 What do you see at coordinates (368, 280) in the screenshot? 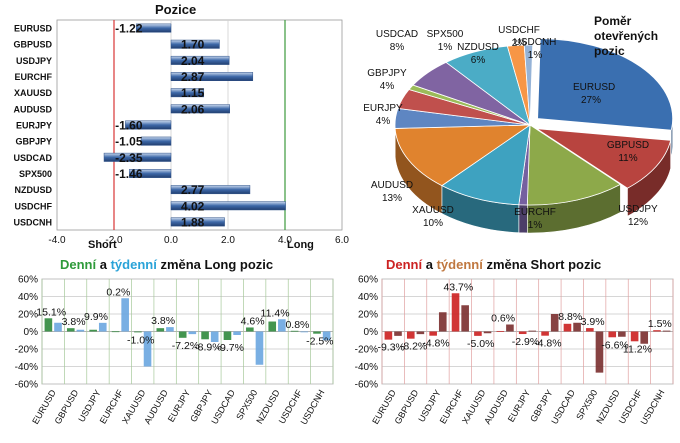
I see `short-y-tick: 60%` at bounding box center [368, 280].